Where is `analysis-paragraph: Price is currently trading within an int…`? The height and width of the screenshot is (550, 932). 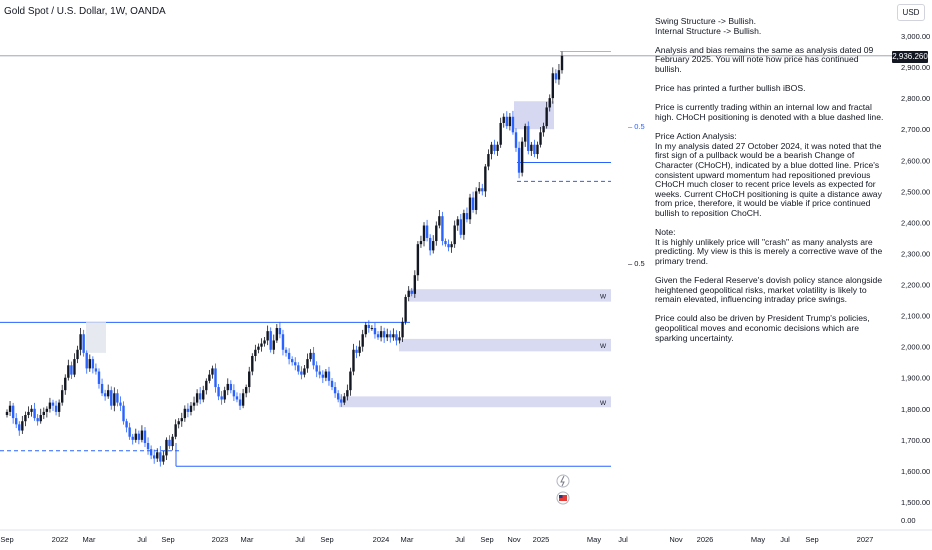 analysis-paragraph: Price is currently trading within an int… is located at coordinates (769, 112).